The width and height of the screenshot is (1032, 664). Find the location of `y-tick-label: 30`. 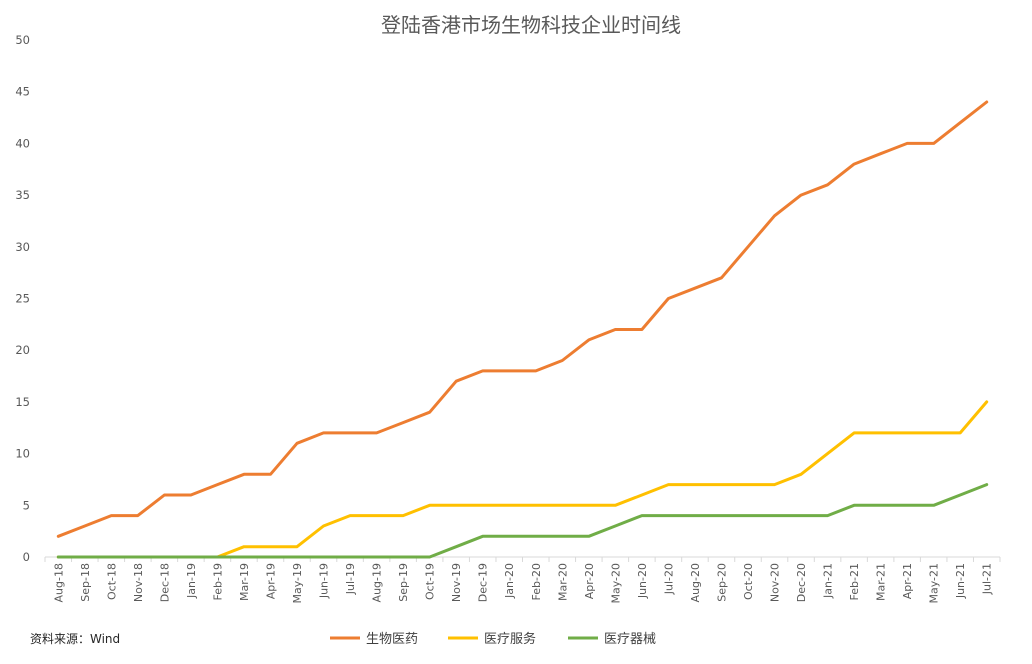

y-tick-label: 30 is located at coordinates (22, 247).